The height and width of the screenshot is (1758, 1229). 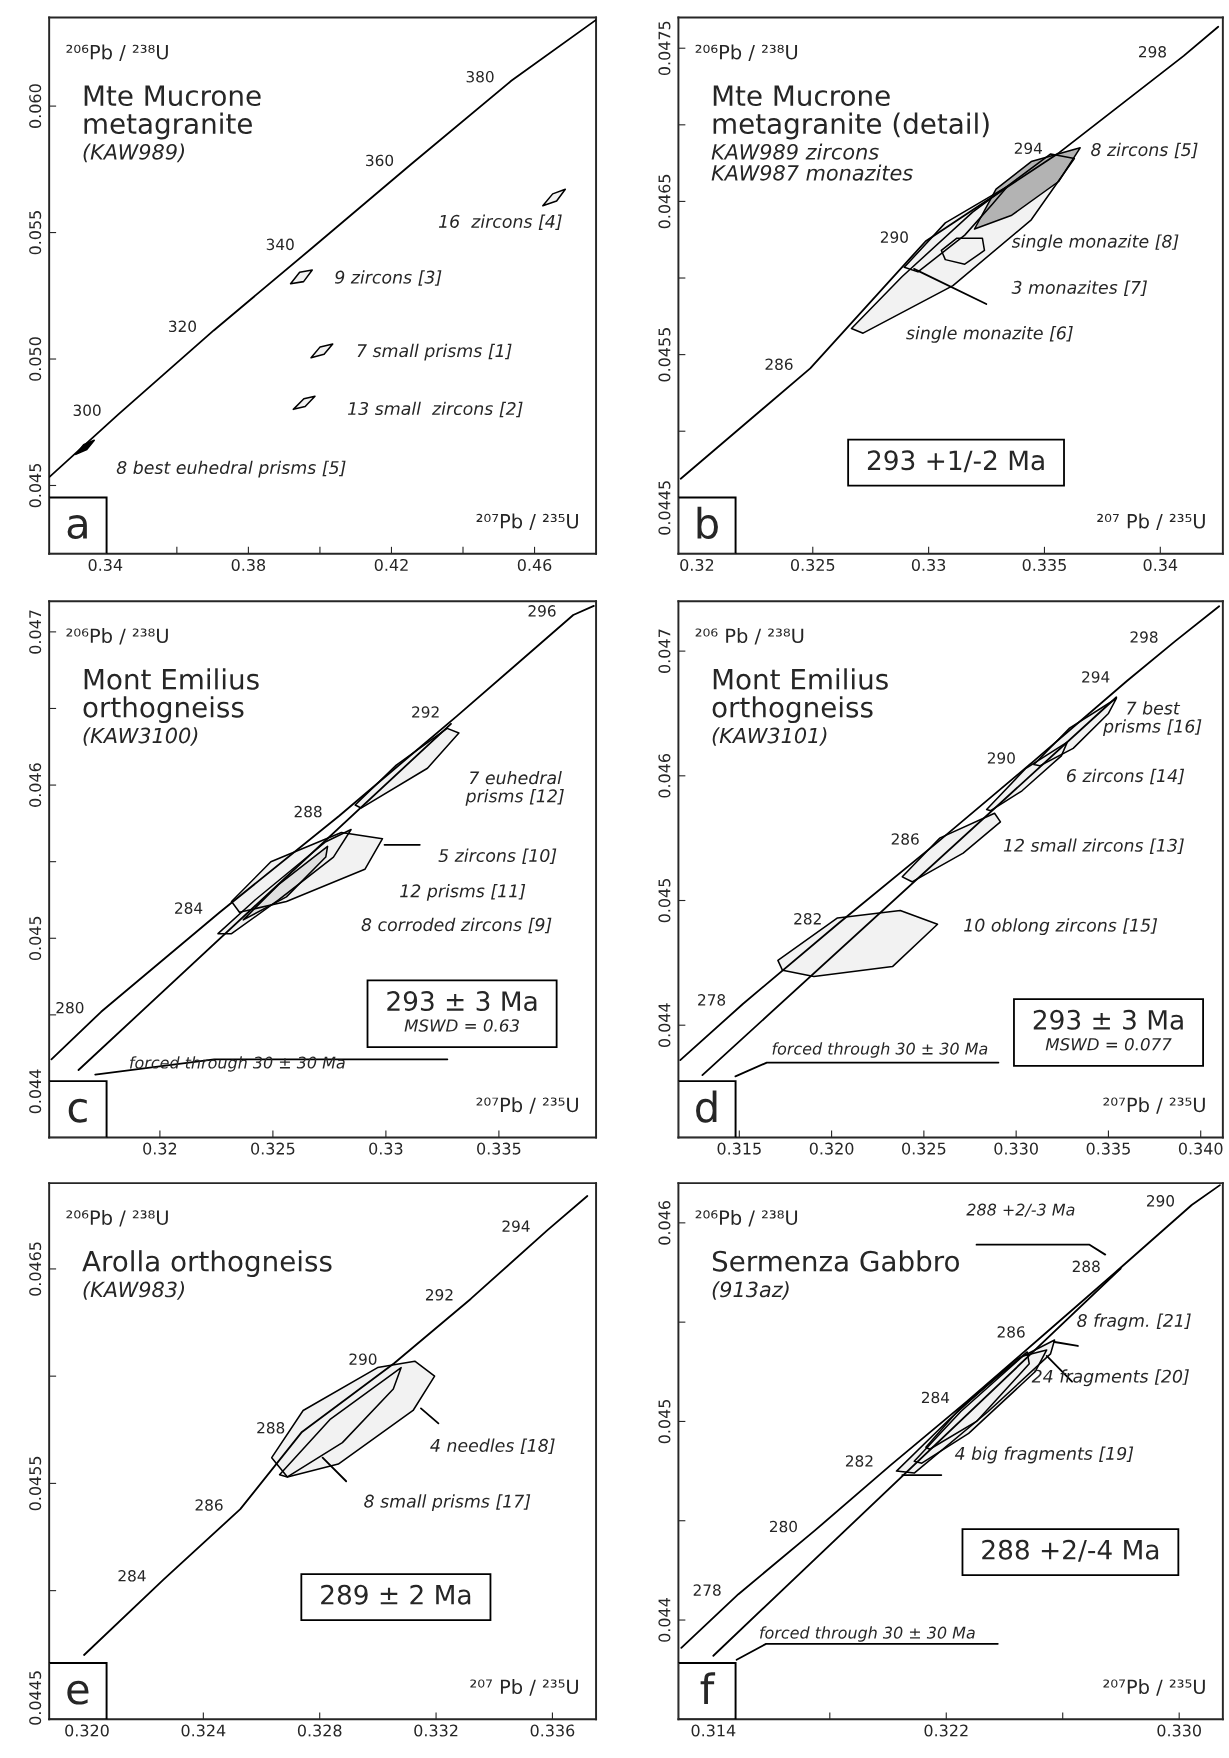 What do you see at coordinates (1151, 522) in the screenshot?
I see `x-axis-title: ²⁰⁷ Pb / ²³⁵U` at bounding box center [1151, 522].